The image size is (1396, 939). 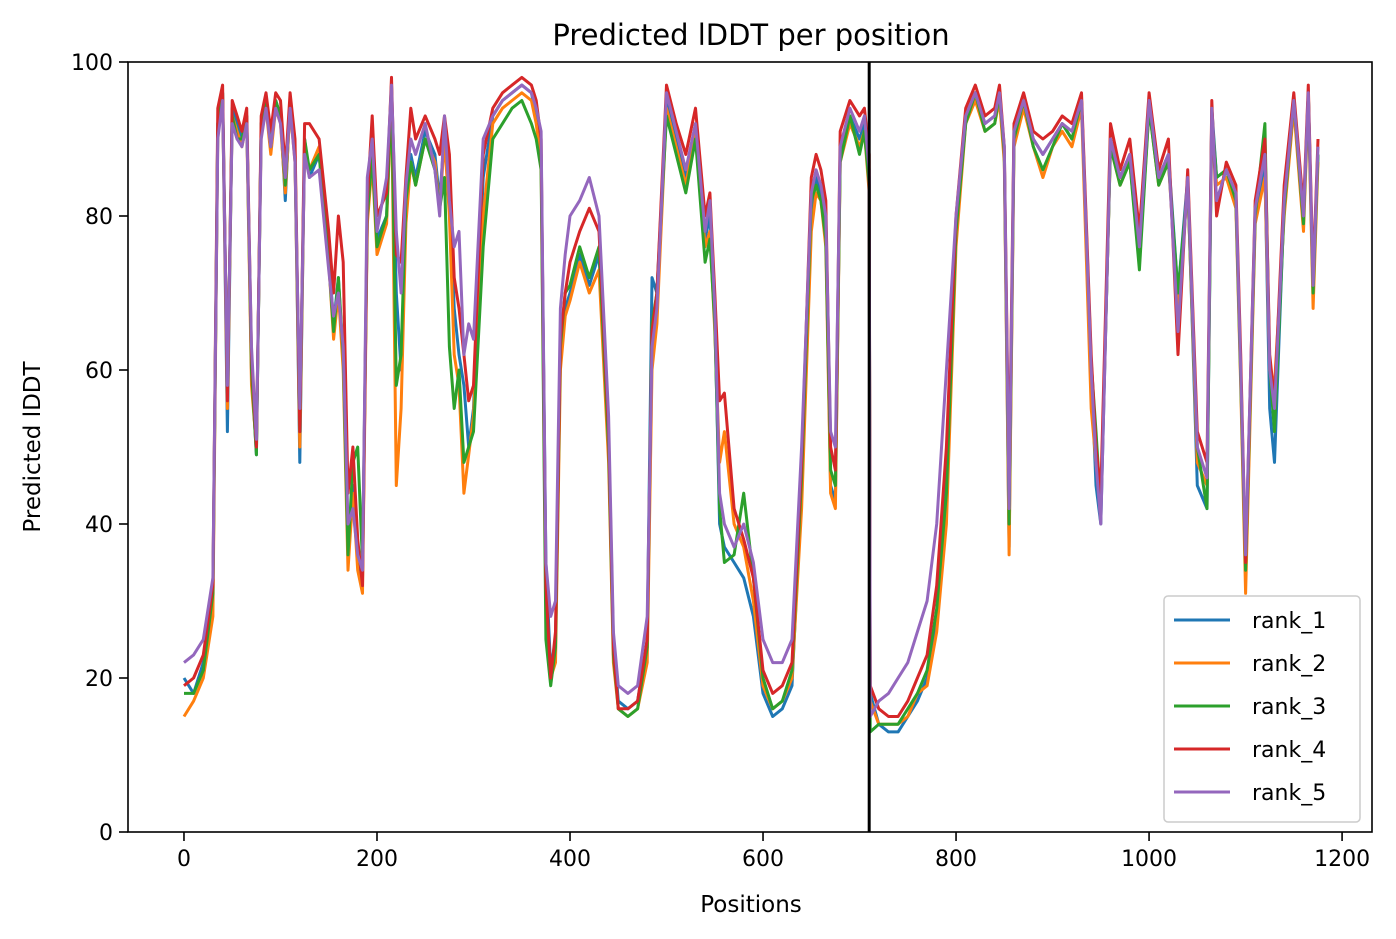 What do you see at coordinates (99, 525) in the screenshot?
I see `y-tick-label: 40` at bounding box center [99, 525].